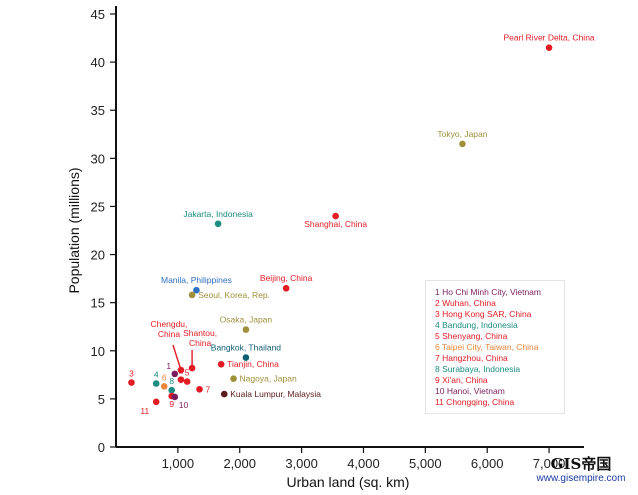 This screenshot has height=495, width=638. I want to click on point-label: Beijing, China, so click(286, 278).